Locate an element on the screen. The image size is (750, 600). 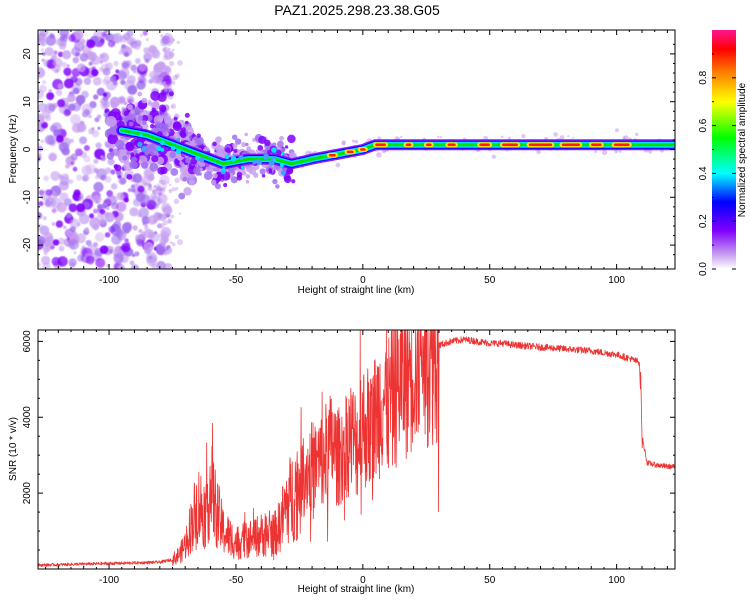
colorbar-tick-label: 0.6 is located at coordinates (703, 125).